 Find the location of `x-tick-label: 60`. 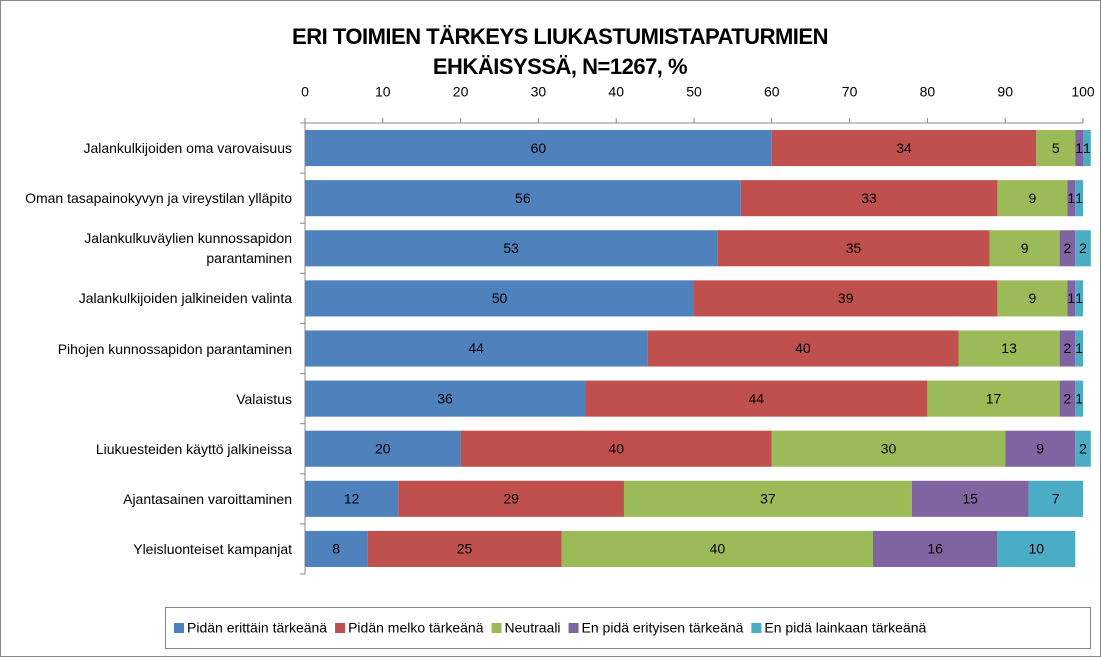

x-tick-label: 60 is located at coordinates (772, 92).